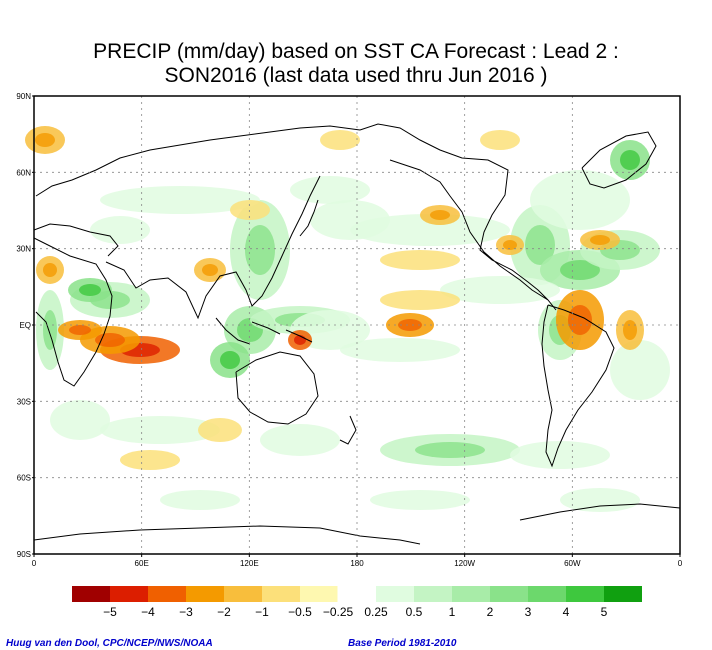  What do you see at coordinates (262, 612) in the screenshot?
I see `legend-label: −1` at bounding box center [262, 612].